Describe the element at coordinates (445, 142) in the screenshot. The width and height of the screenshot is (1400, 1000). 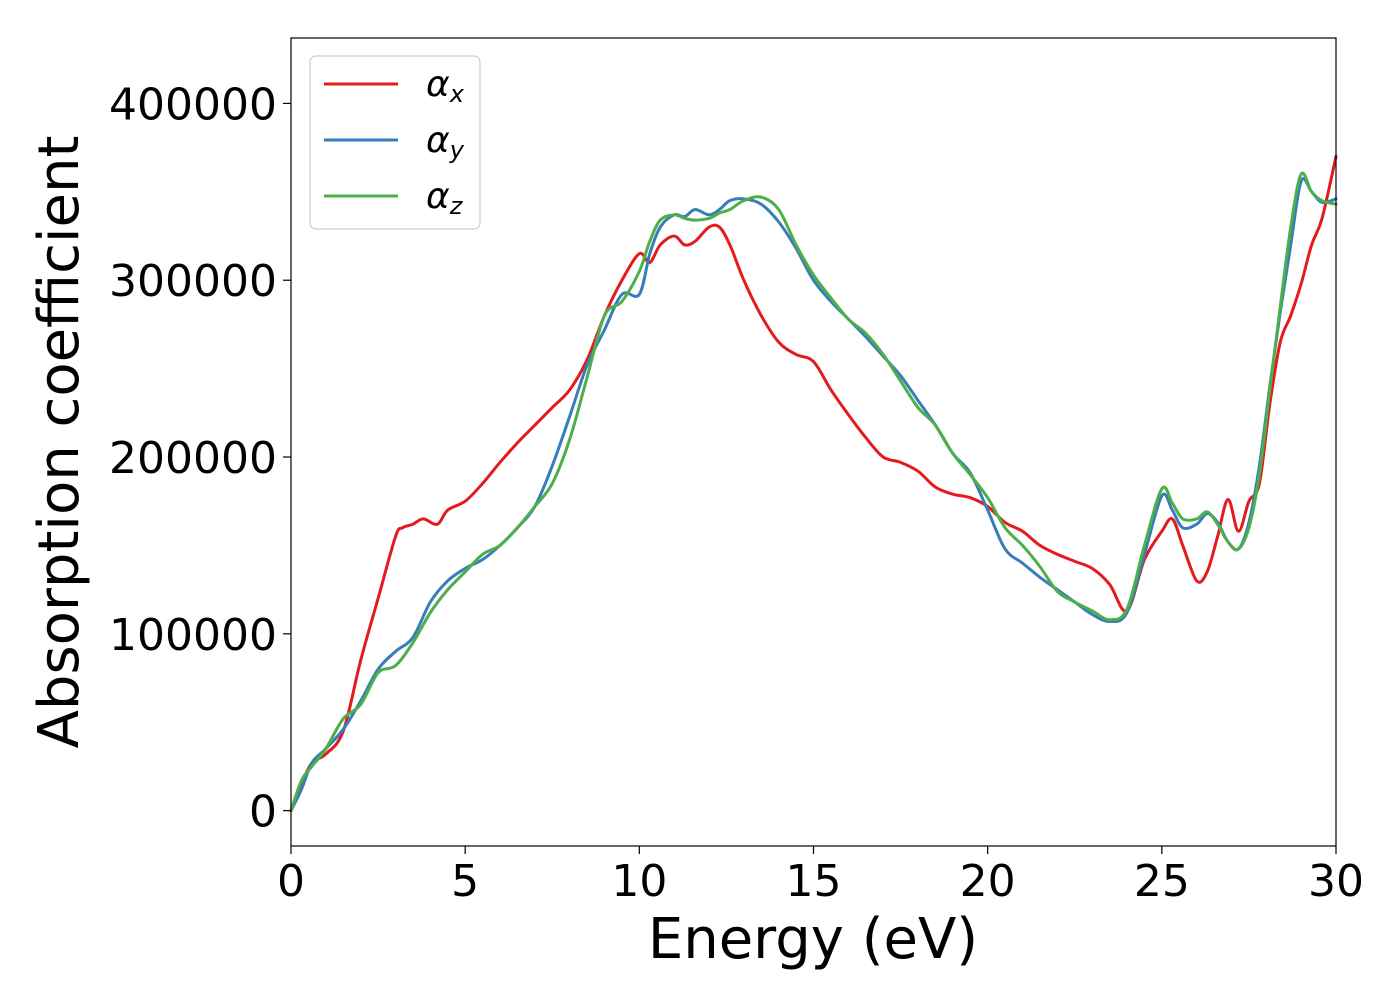
I see `legend-label-y: αy` at that location.